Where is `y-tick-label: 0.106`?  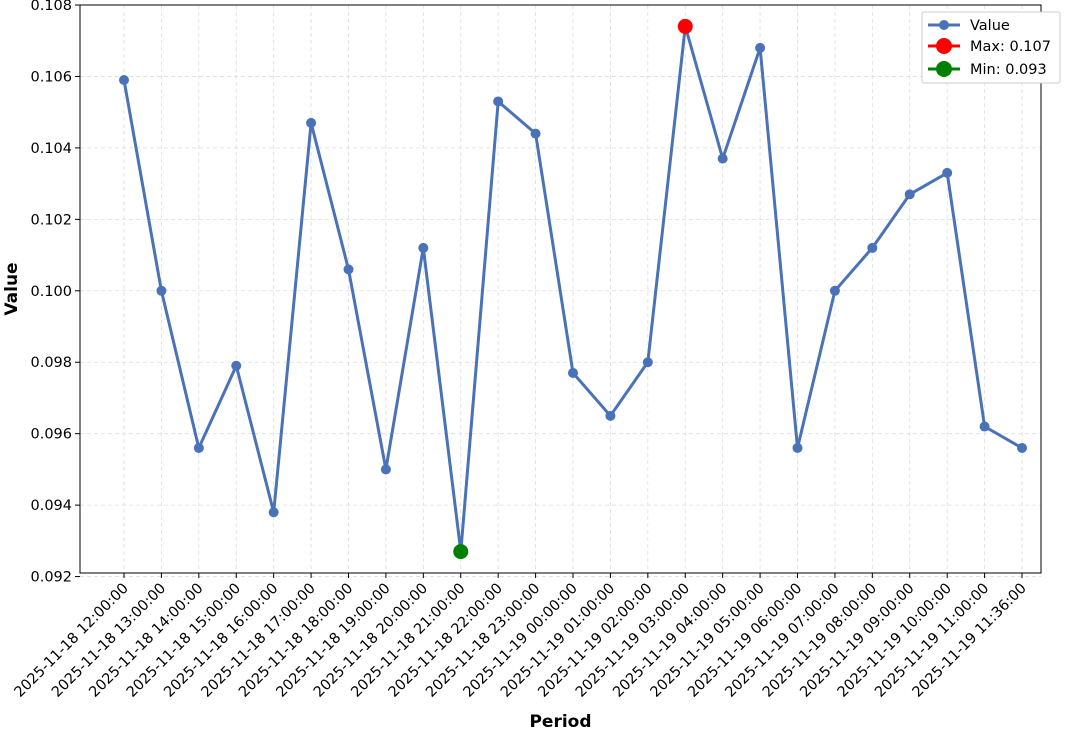
y-tick-label: 0.106 is located at coordinates (51, 77).